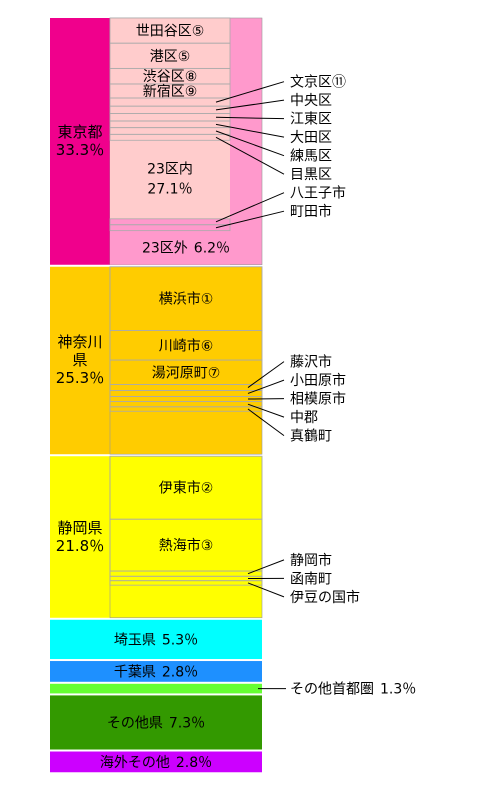  What do you see at coordinates (170, 170) in the screenshot?
I see `group-name: 23区内` at bounding box center [170, 170].